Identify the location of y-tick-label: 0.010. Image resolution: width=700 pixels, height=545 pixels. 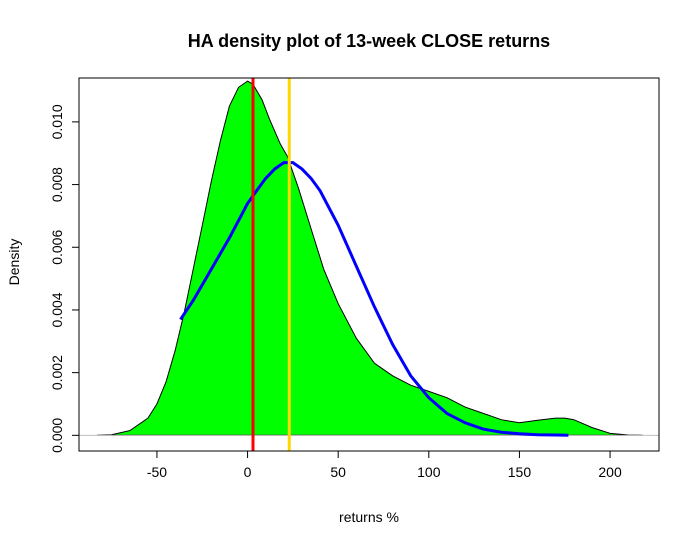
(57, 121).